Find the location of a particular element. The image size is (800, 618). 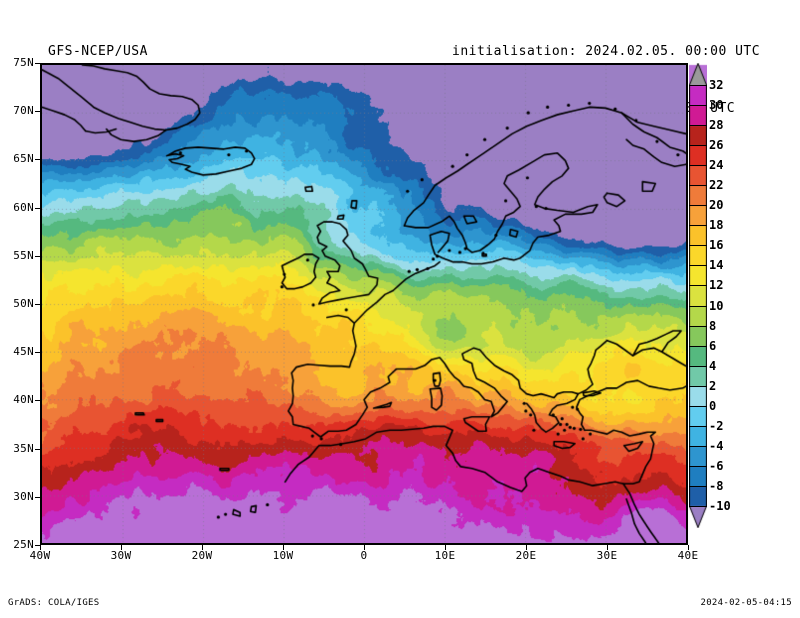

x-axis-tick-label: 20E is located at coordinates (526, 555).